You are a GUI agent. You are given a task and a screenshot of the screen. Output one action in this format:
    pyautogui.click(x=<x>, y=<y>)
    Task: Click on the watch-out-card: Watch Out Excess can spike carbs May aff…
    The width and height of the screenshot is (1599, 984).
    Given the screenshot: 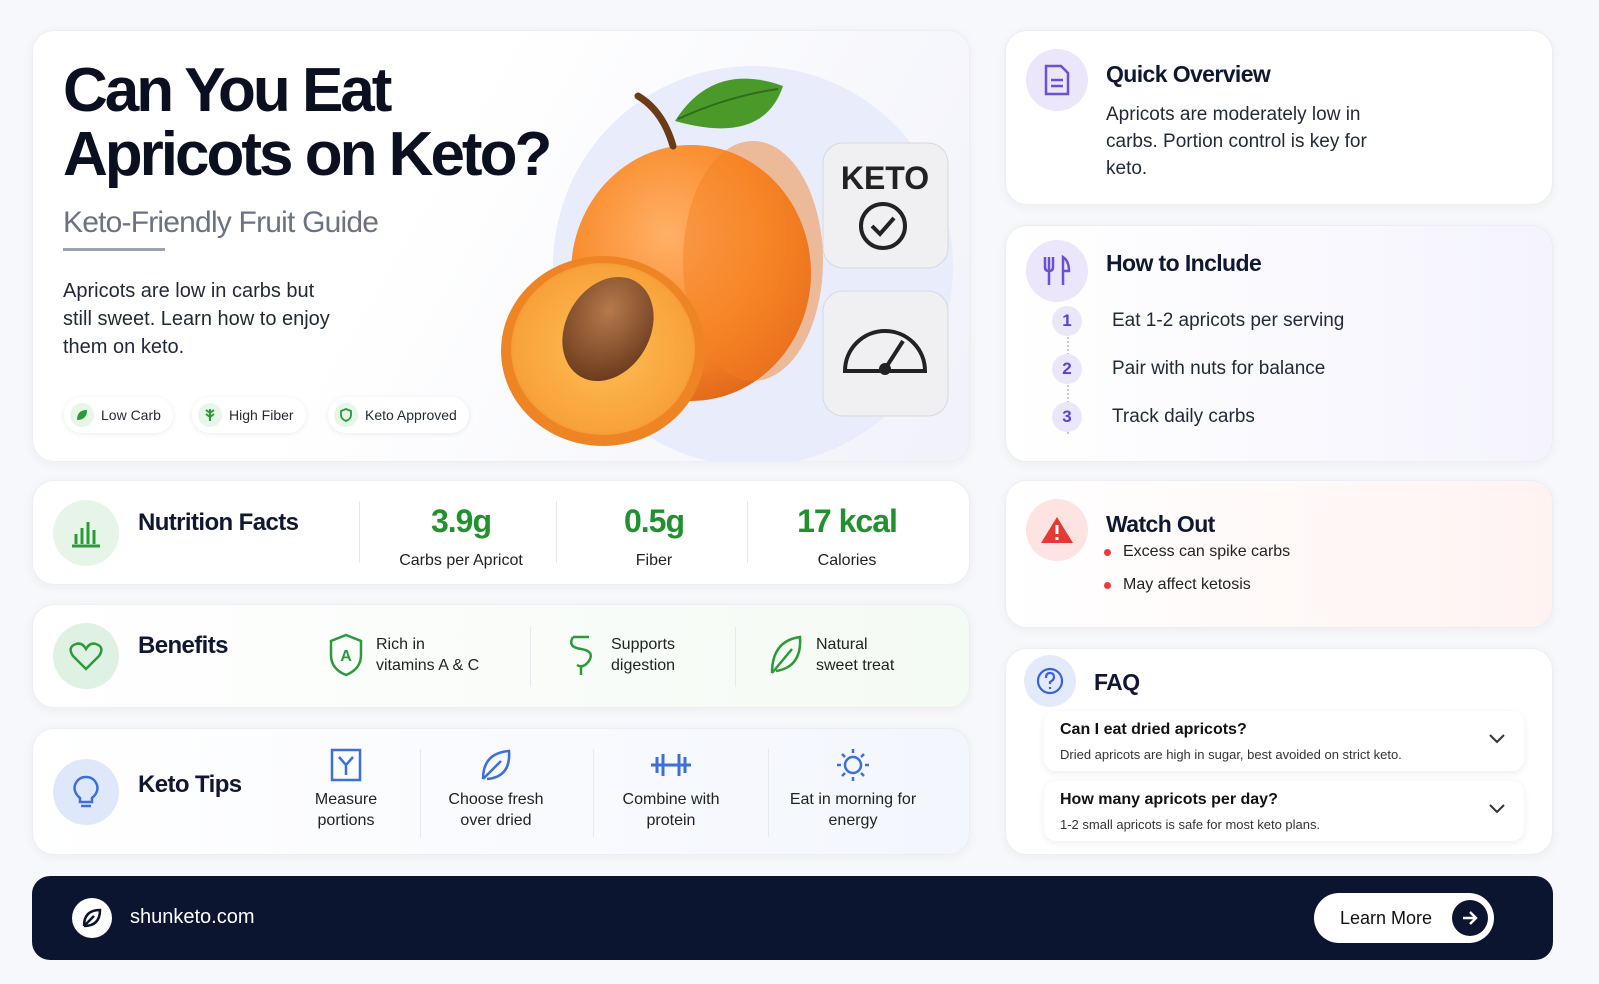 What is the action you would take?
    pyautogui.click(x=1279, y=554)
    